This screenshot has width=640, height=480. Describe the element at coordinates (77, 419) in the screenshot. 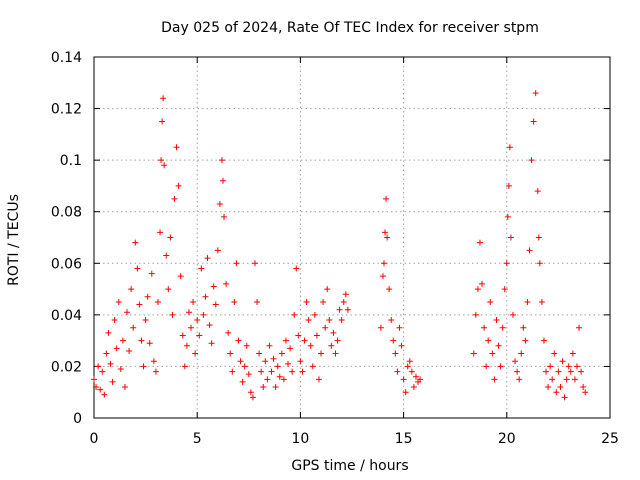

I see `y-tick-label: 0` at that location.